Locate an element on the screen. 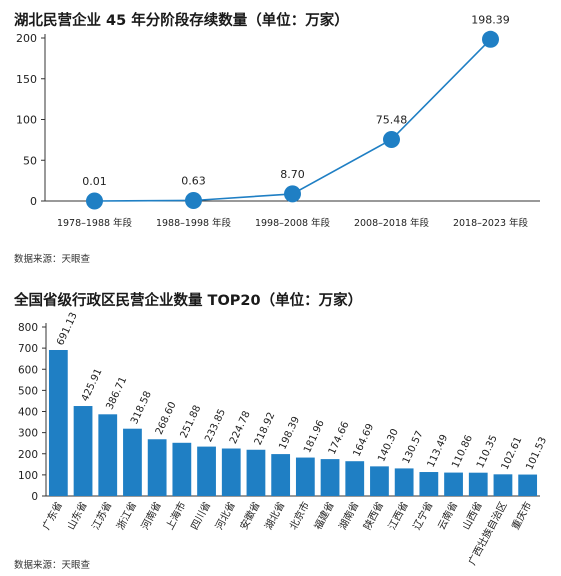 The height and width of the screenshot is (576, 561). y-tick-label: 400 is located at coordinates (28, 413).